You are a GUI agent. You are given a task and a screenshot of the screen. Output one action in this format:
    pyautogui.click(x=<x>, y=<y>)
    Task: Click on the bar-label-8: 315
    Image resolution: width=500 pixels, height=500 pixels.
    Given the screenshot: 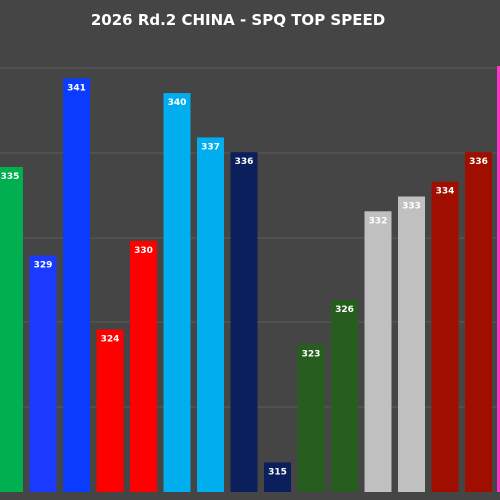 What is the action you would take?
    pyautogui.click(x=277, y=472)
    